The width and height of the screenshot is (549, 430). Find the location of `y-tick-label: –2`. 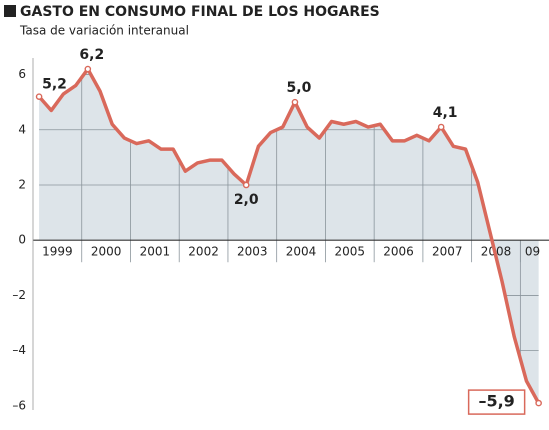

y-tick-label: –2 is located at coordinates (19, 295).